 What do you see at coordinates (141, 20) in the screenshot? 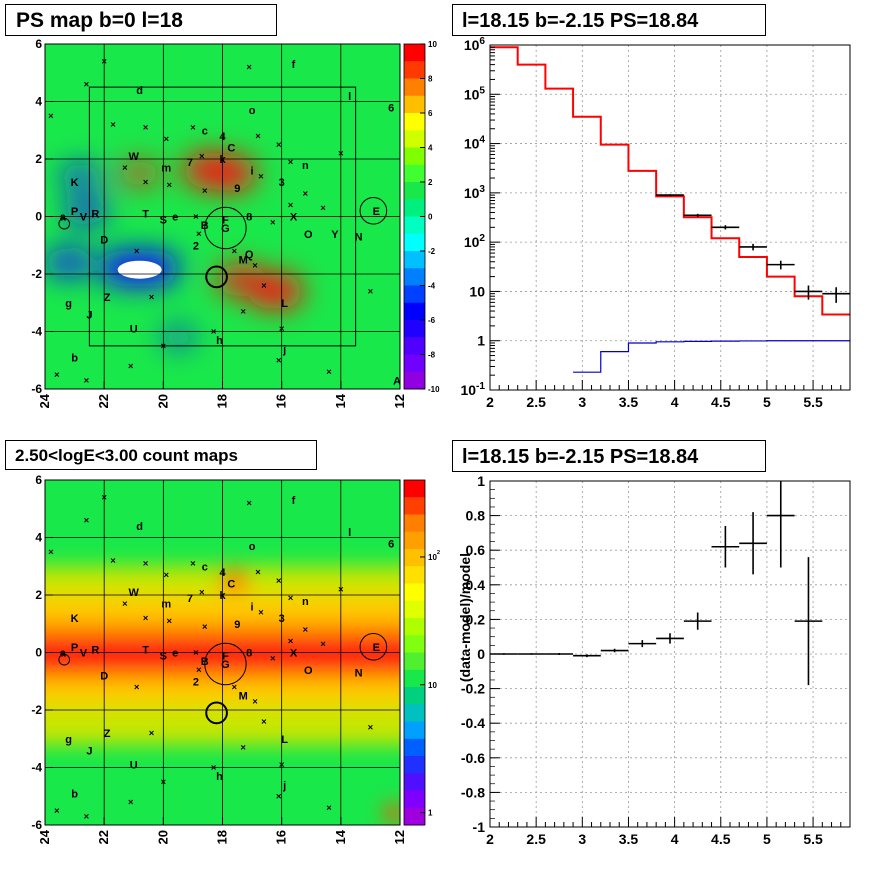
I see `ps-map-title: PS map b=0 l=18` at bounding box center [141, 20].